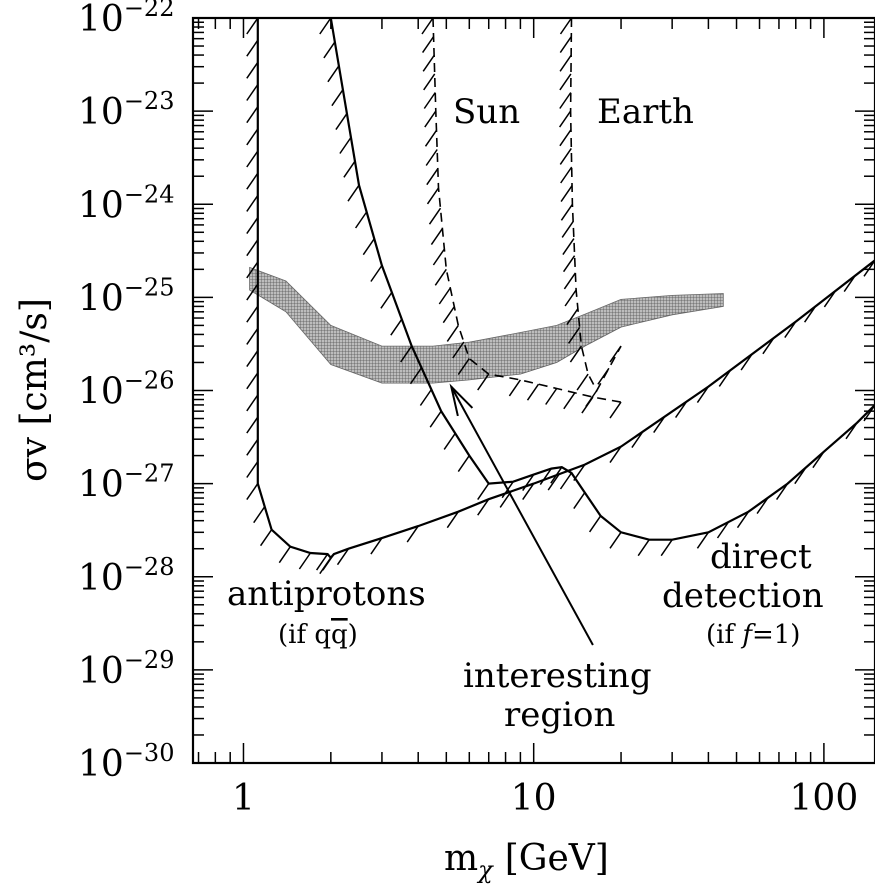 The image size is (875, 888). Describe the element at coordinates (527, 210) in the screenshot. I see `curve-sun` at that location.